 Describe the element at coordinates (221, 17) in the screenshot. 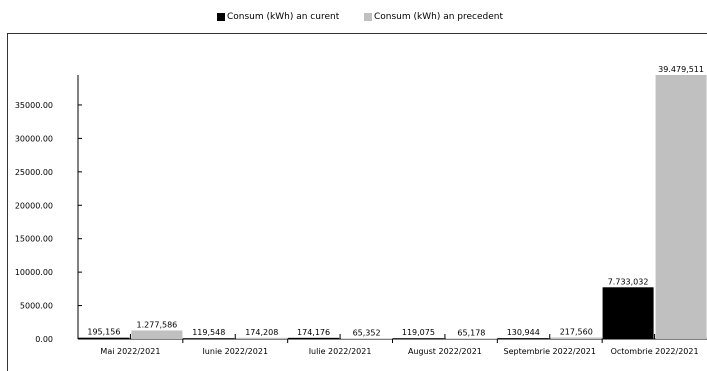

I see `legend-swatch-current-year` at that location.